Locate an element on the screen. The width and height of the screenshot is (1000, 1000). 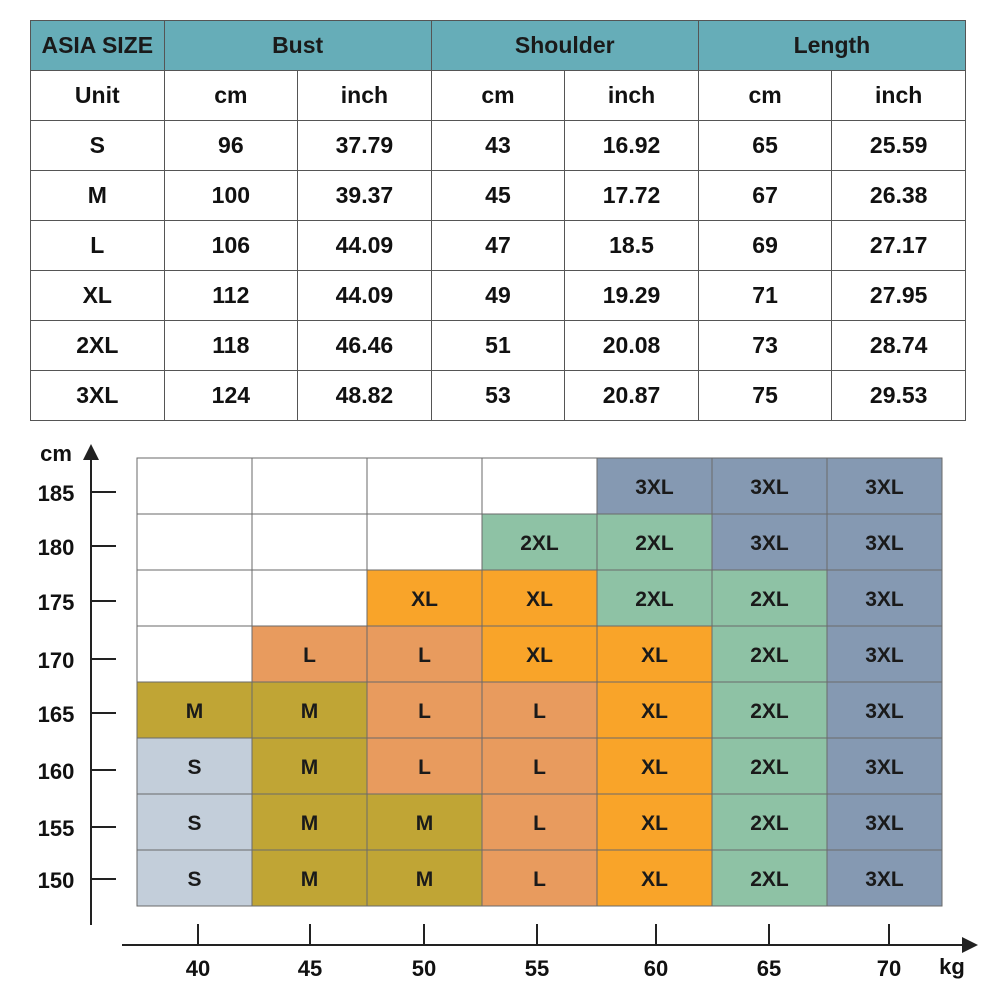
table-cell: 16.92 is located at coordinates (631, 145).